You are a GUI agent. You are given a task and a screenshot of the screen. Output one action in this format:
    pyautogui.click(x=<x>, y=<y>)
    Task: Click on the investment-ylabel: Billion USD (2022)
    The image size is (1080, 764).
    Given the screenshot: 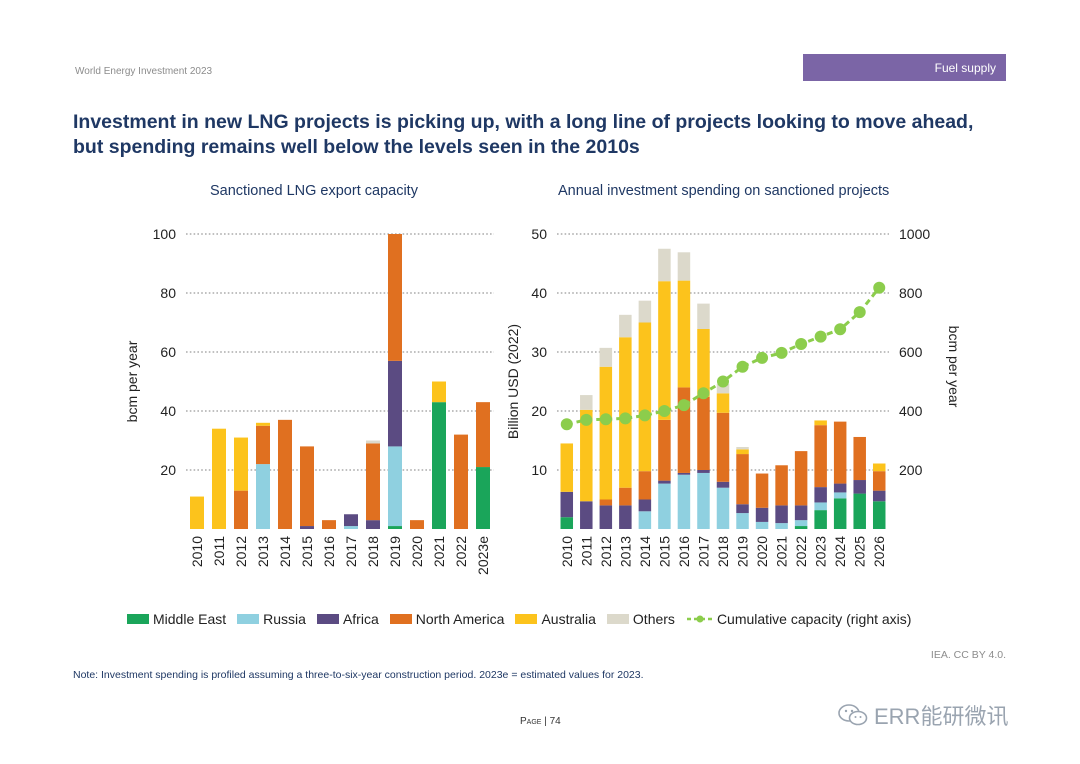 What is the action you would take?
    pyautogui.click(x=513, y=381)
    